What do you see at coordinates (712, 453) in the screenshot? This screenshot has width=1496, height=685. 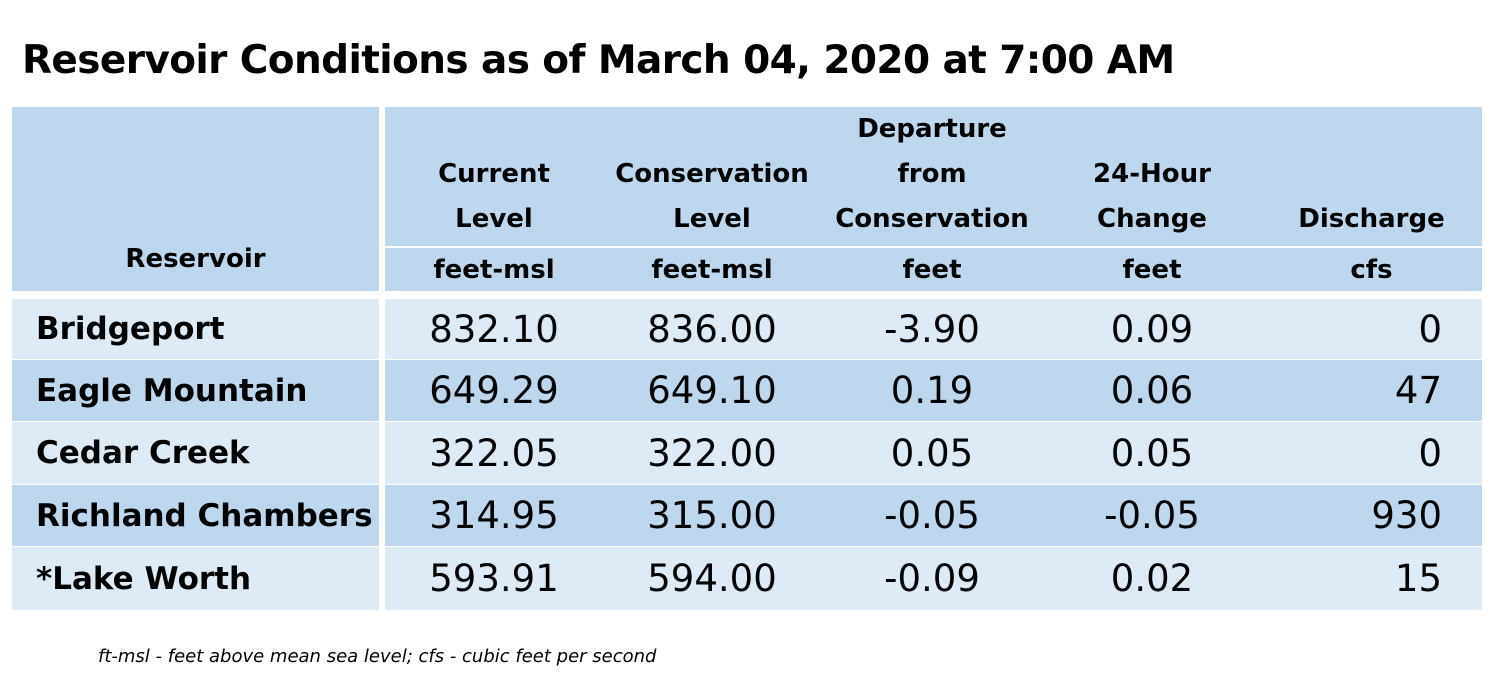 I see `conservation-level-value: 322.00` at bounding box center [712, 453].